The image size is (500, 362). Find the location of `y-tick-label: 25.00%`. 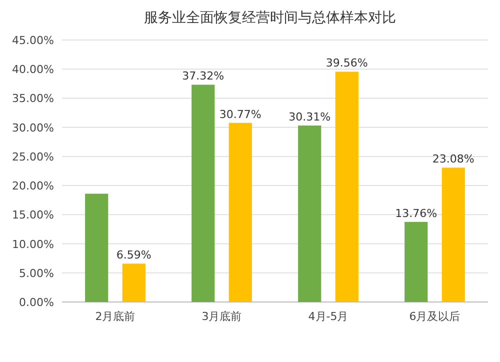

y-tick-label: 25.00% is located at coordinates (33, 157).